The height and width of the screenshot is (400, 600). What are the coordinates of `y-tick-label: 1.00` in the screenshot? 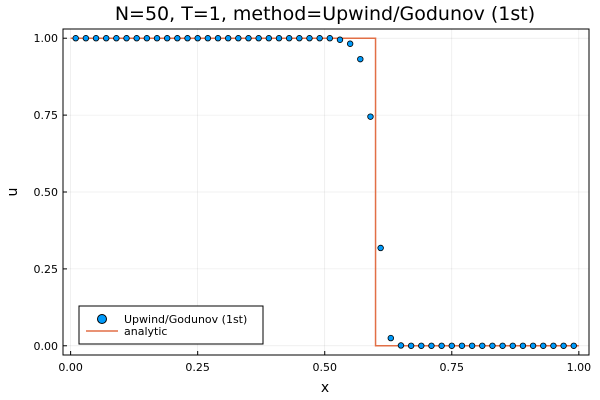 It's located at (46, 38).